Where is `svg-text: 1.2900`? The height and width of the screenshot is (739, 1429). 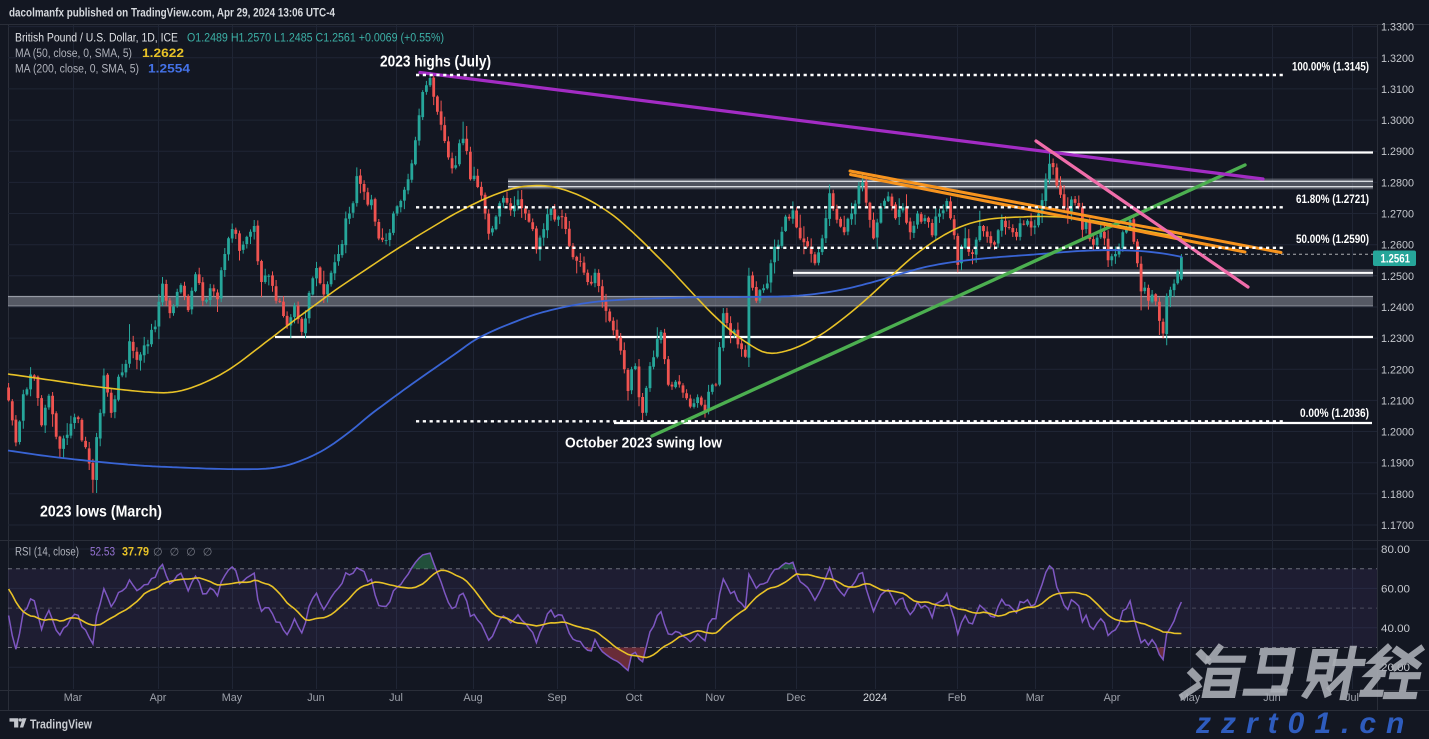 svg-text: 1.2900 is located at coordinates (1397, 152).